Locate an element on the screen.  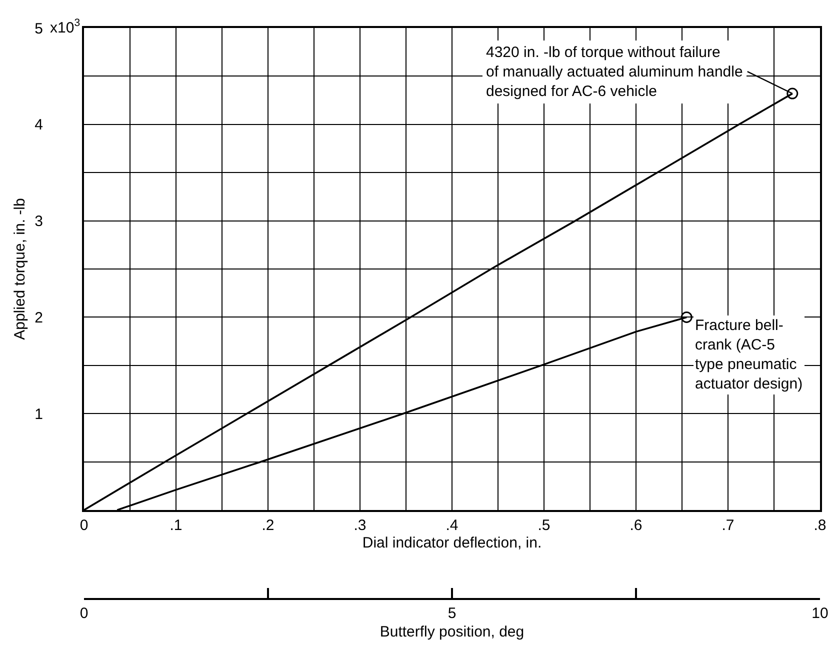
y-tick-label: 4 is located at coordinates (38, 125).